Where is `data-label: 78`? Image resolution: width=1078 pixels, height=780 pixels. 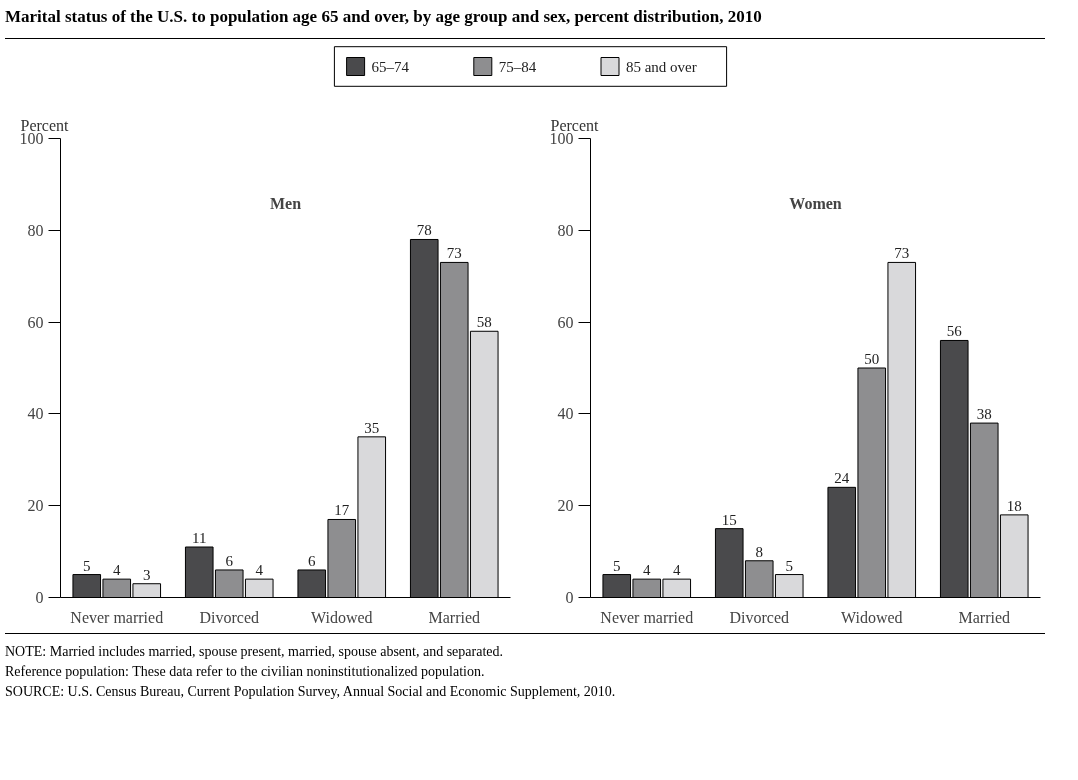
data-label: 78 is located at coordinates (424, 230).